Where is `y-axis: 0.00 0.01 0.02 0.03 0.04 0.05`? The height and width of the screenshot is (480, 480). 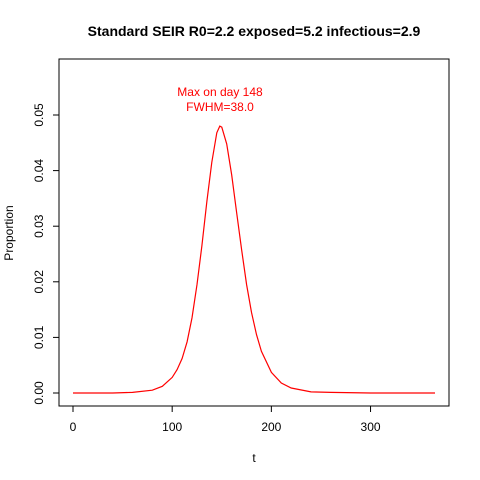
y-axis: 0.00 0.01 0.02 0.03 0.04 0.05 is located at coordinates (46, 254).